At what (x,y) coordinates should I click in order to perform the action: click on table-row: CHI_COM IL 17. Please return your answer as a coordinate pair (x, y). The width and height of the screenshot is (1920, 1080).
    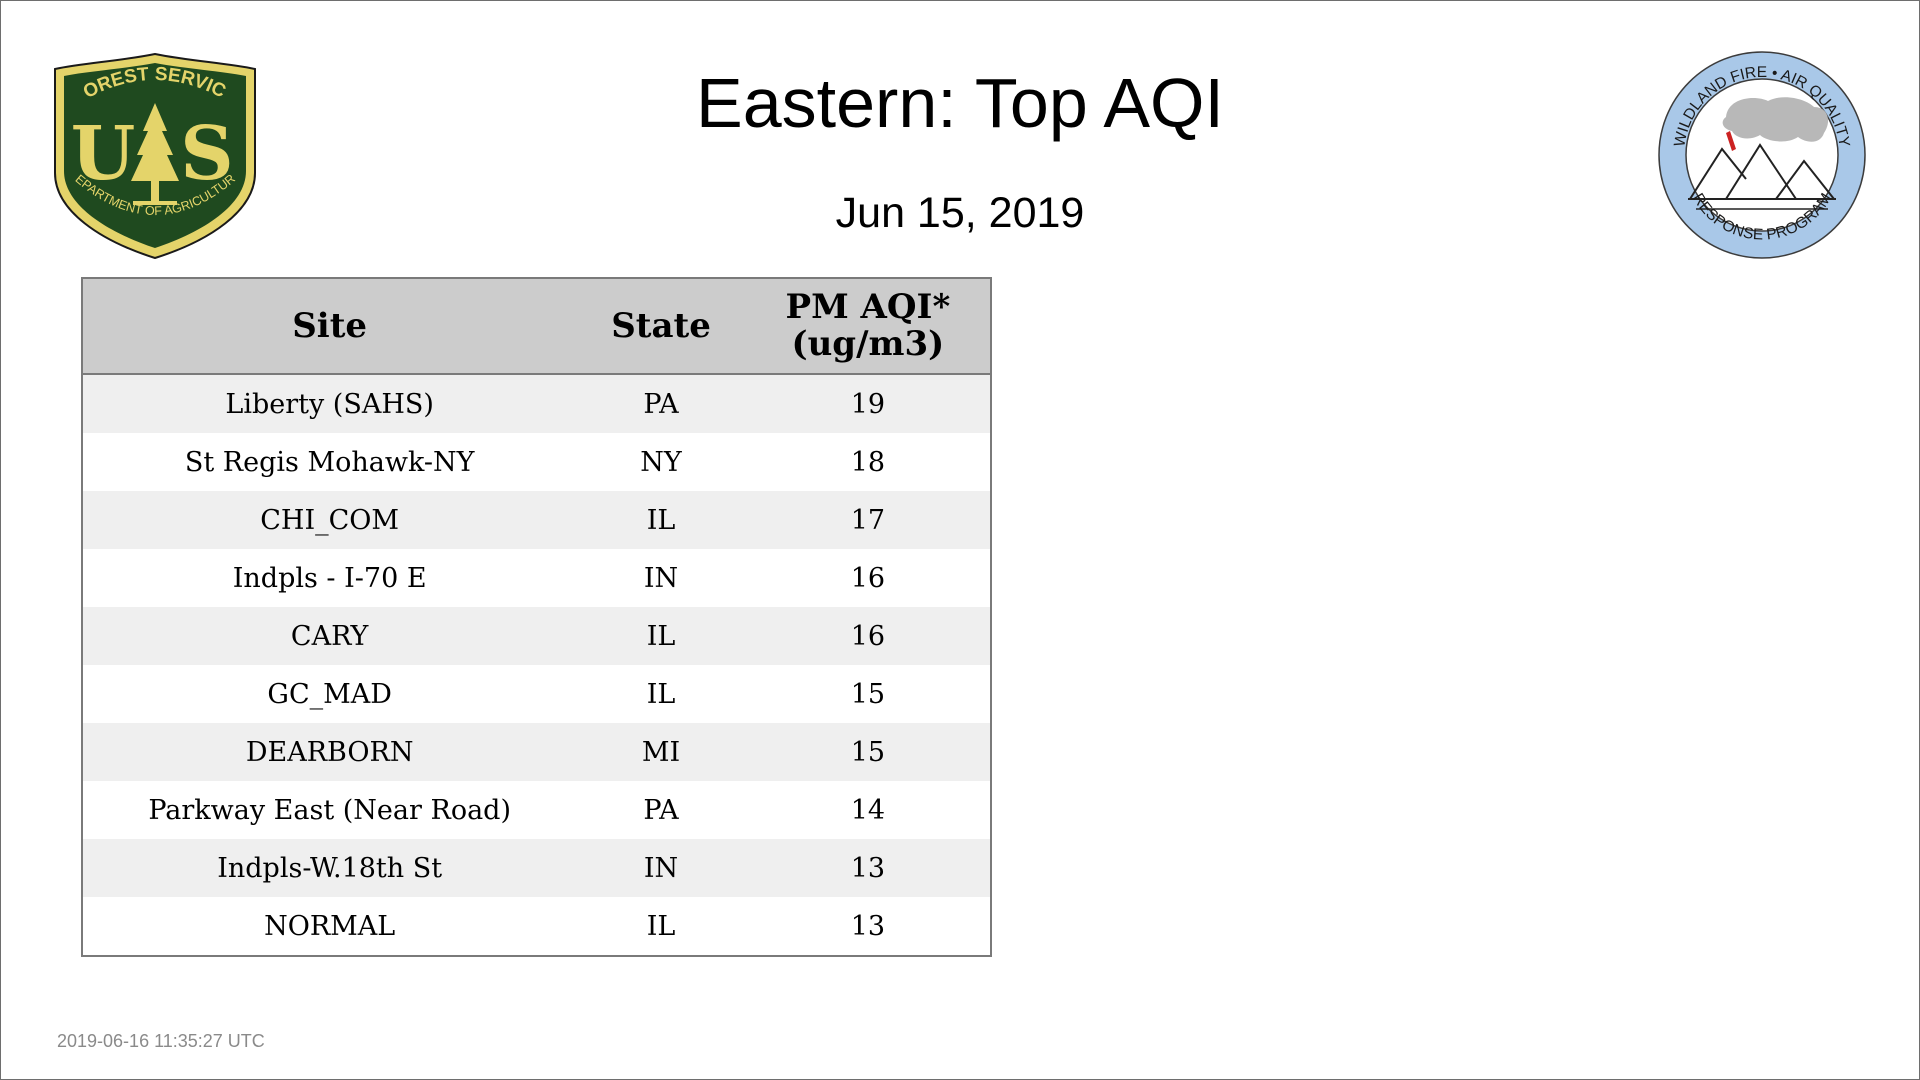
    Looking at the image, I should click on (536, 520).